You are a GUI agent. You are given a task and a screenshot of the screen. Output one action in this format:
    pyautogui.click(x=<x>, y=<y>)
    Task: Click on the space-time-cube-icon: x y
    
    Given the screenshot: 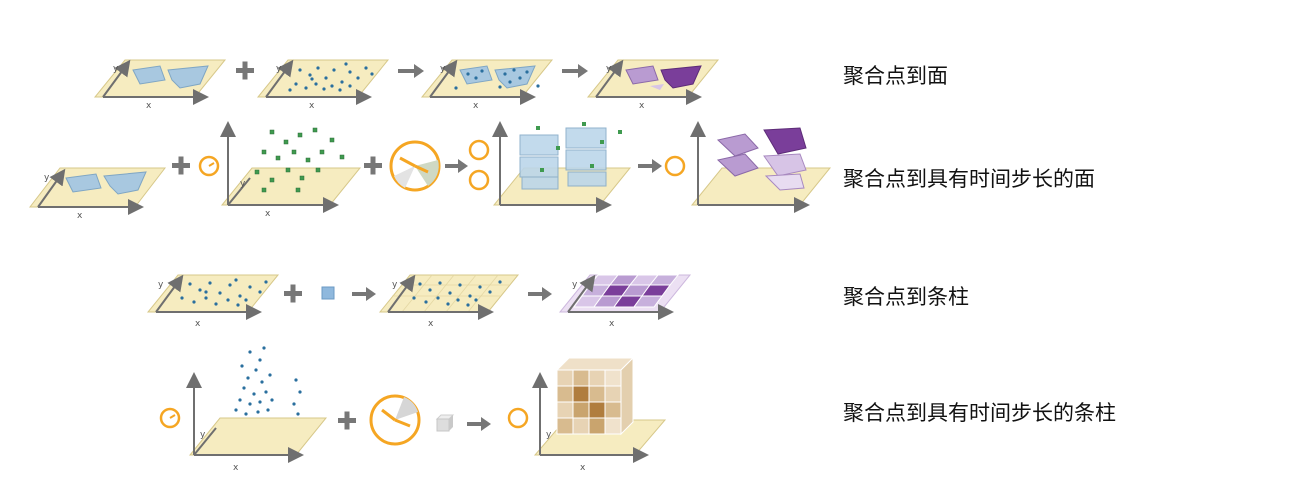 What is the action you would take?
    pyautogui.click(x=599, y=414)
    